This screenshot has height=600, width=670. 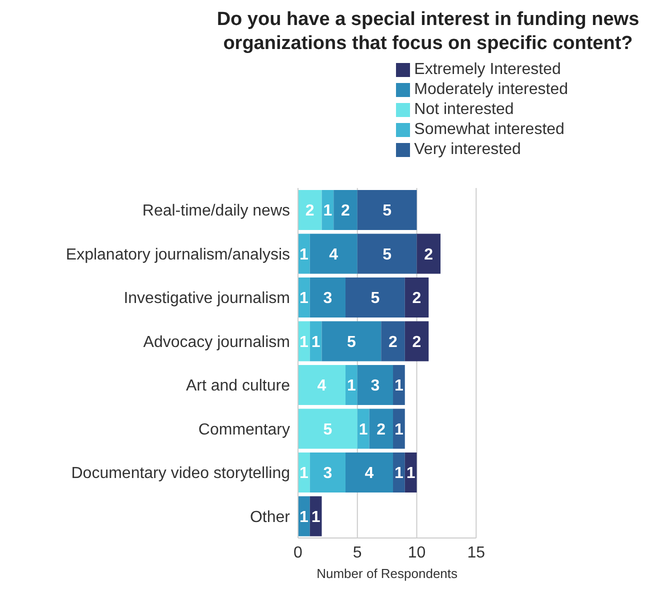 What do you see at coordinates (467, 149) in the screenshot?
I see `legend-label: Very interested` at bounding box center [467, 149].